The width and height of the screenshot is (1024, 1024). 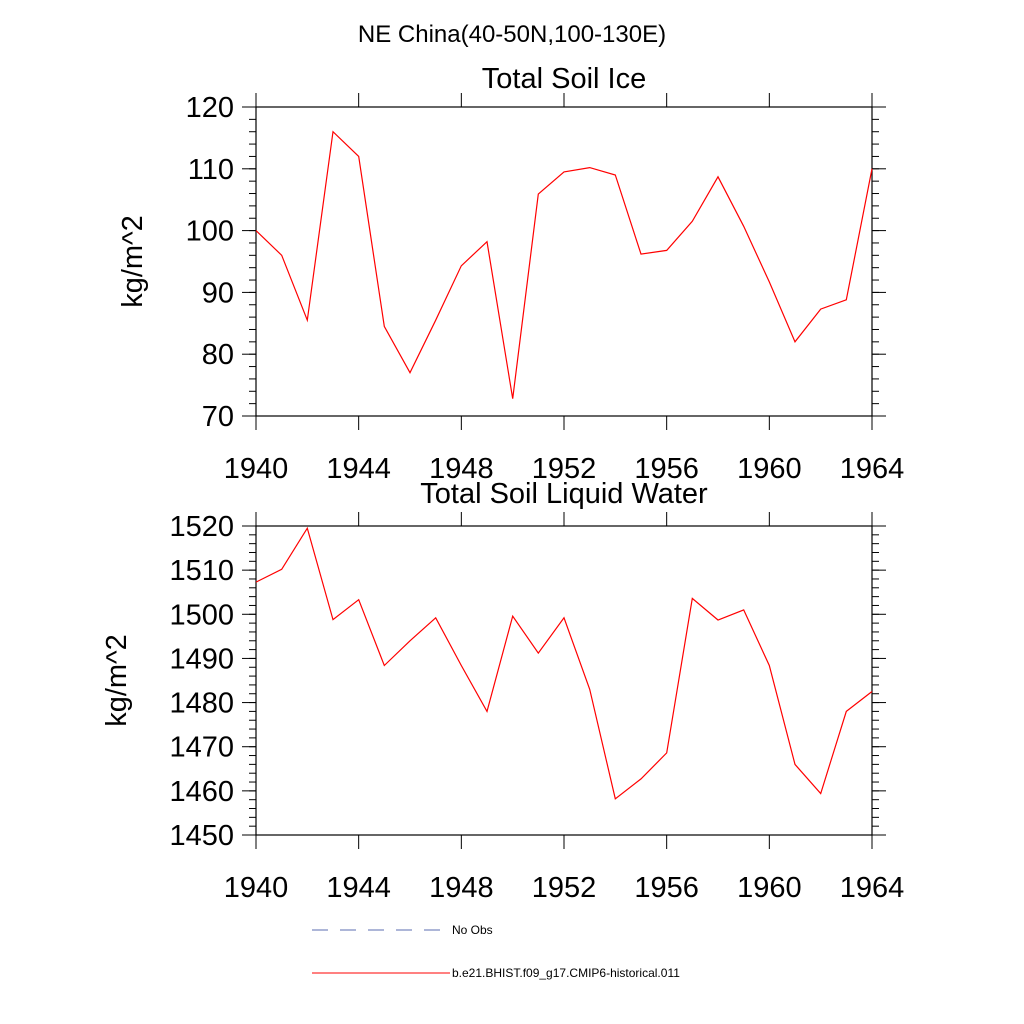 What do you see at coordinates (201, 792) in the screenshot?
I see `y-tick-label: 1460` at bounding box center [201, 792].